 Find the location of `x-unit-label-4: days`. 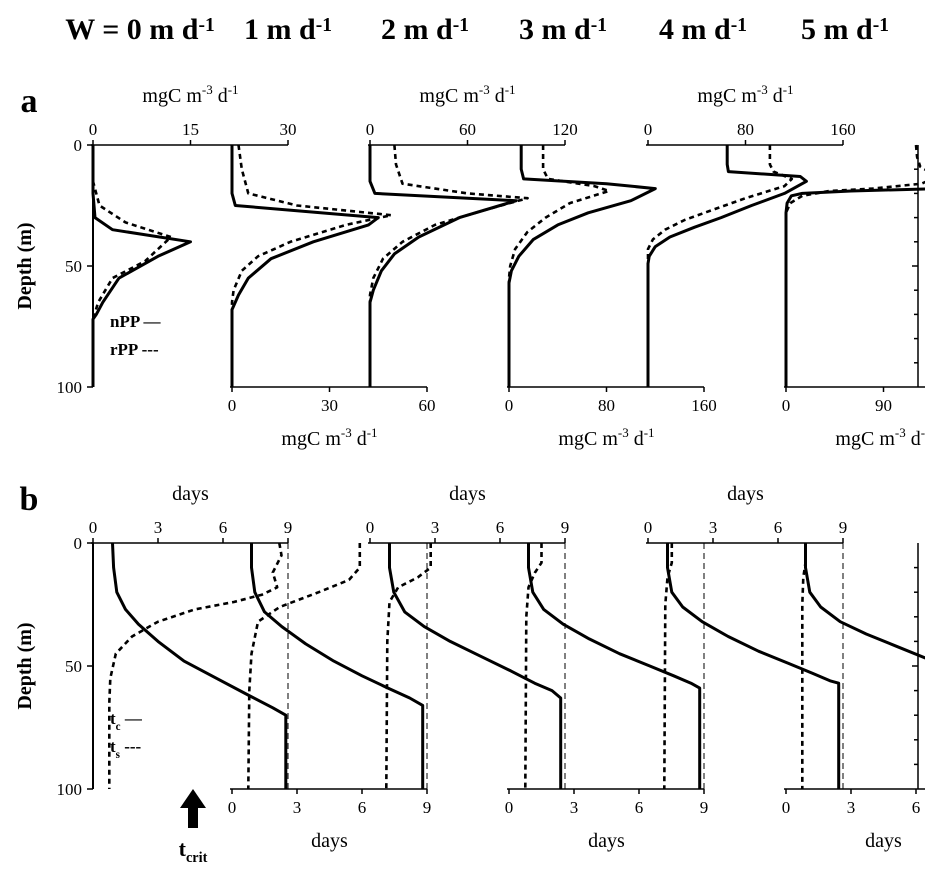

x-unit-label-4: days is located at coordinates (745, 494).